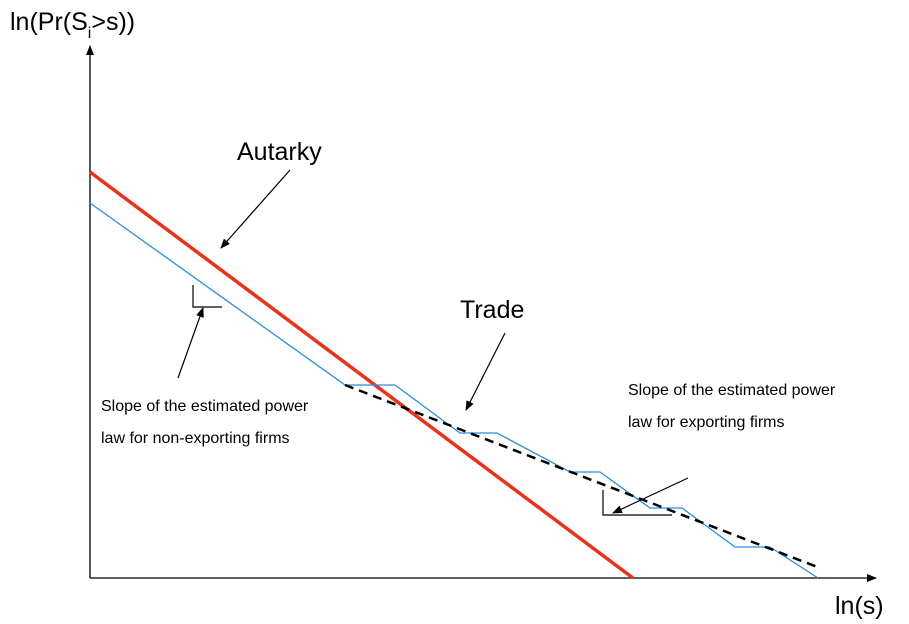 The height and width of the screenshot is (624, 909). I want to click on y-label-rest: >s)), so click(113, 22).